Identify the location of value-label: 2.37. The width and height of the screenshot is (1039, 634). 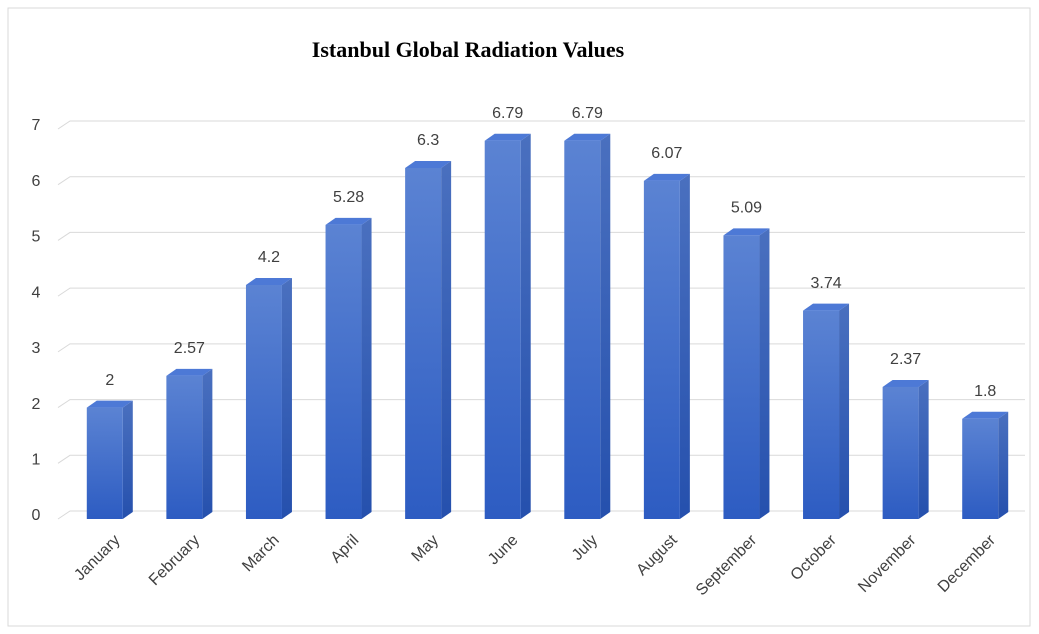
(905, 359).